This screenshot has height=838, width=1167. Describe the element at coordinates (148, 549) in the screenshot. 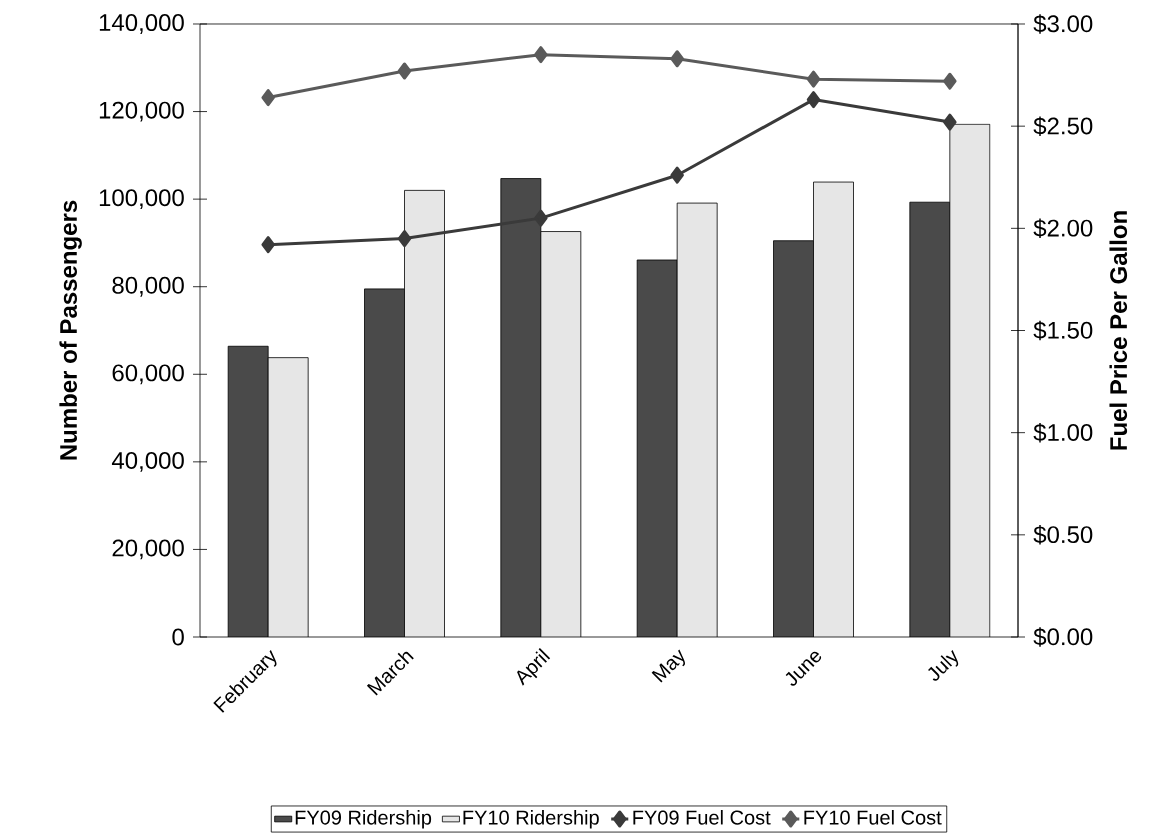

I see `y-tick-label: 20,000` at that location.